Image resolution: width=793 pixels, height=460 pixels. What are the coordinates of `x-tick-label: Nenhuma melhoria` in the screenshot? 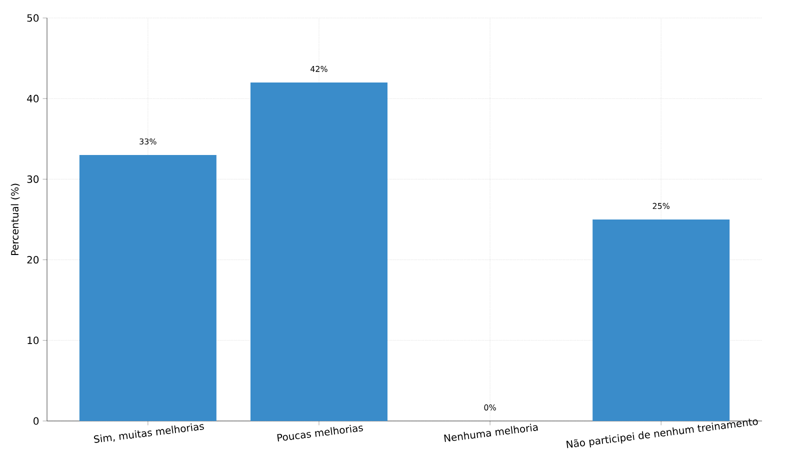 It's located at (491, 433).